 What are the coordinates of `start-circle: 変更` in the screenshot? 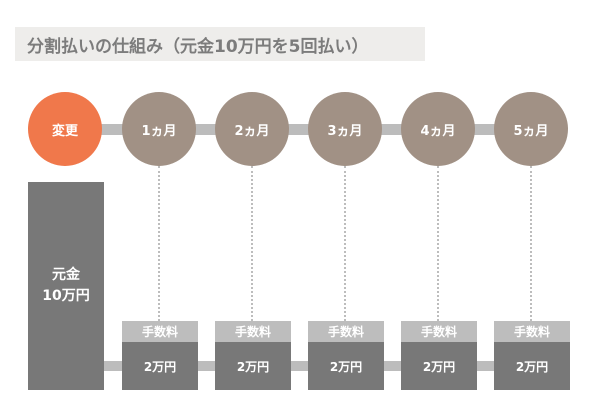 It's located at (65, 129).